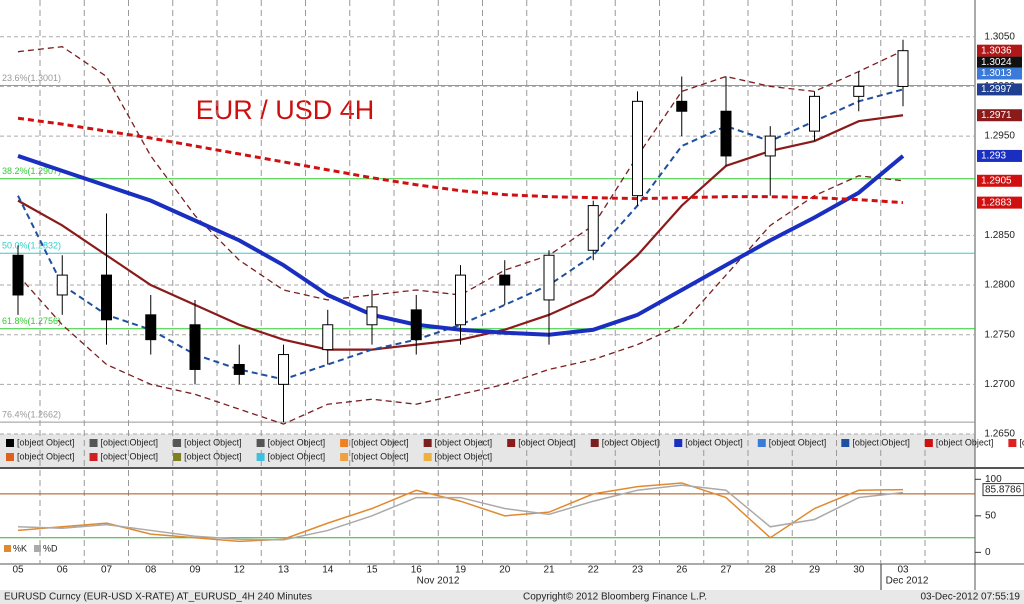 Image resolution: width=1024 pixels, height=604 pixels. Describe the element at coordinates (549, 570) in the screenshot. I see `x-tick-label: 21` at that location.